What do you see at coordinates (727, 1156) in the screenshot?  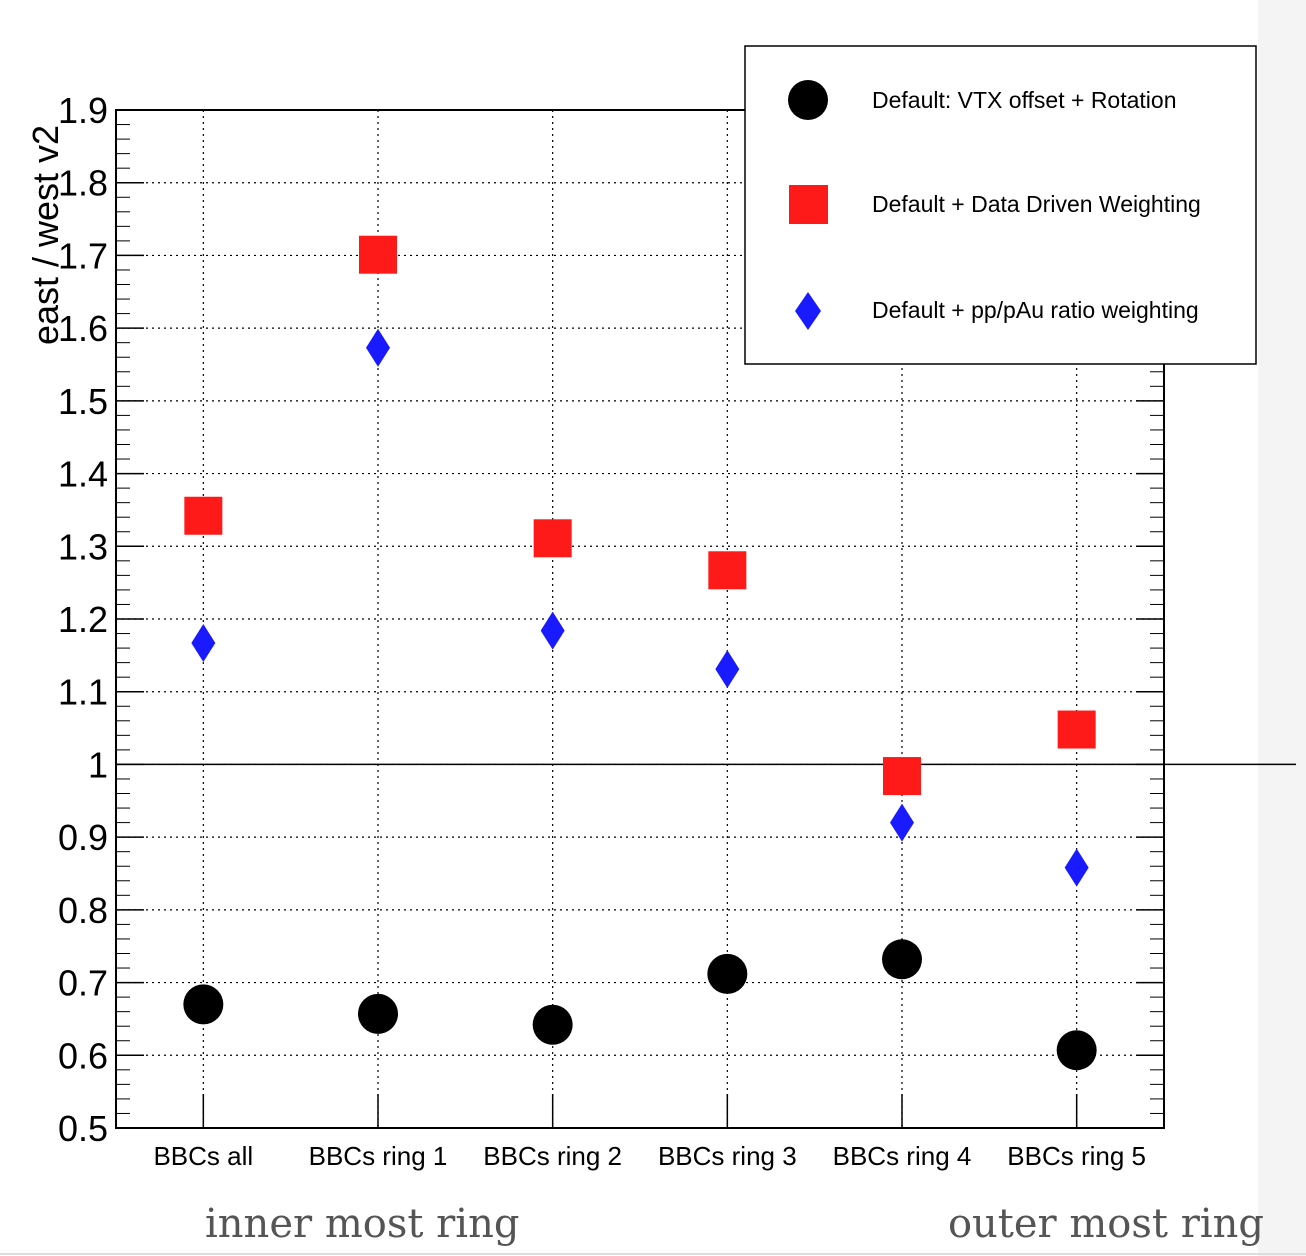 I see `x-category-label: BBCs ring 3` at bounding box center [727, 1156].